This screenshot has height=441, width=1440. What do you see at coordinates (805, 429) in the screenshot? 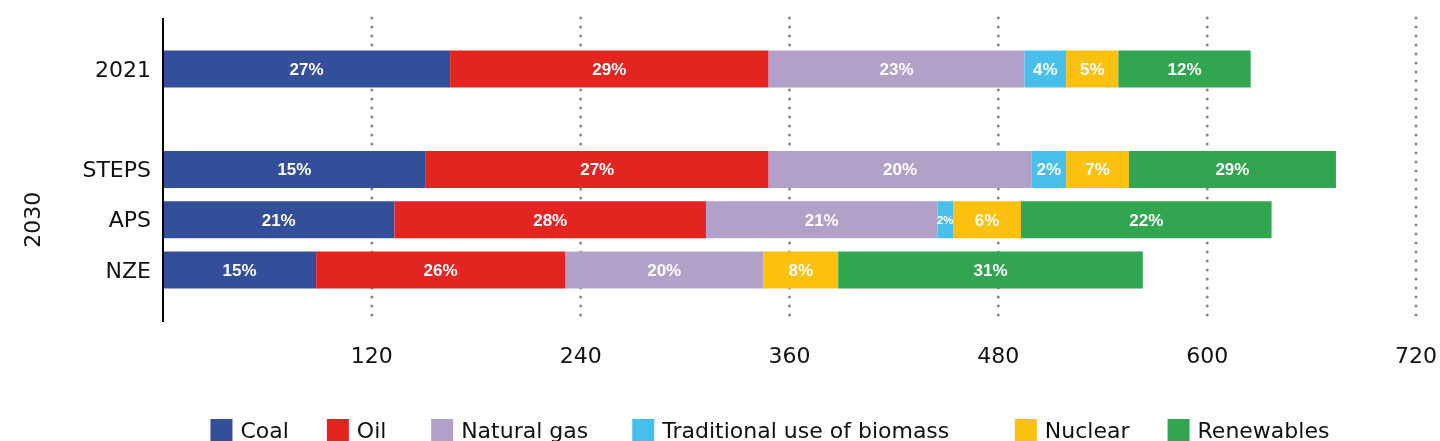
I see `legend-label: Traditional use of biomass` at bounding box center [805, 429].